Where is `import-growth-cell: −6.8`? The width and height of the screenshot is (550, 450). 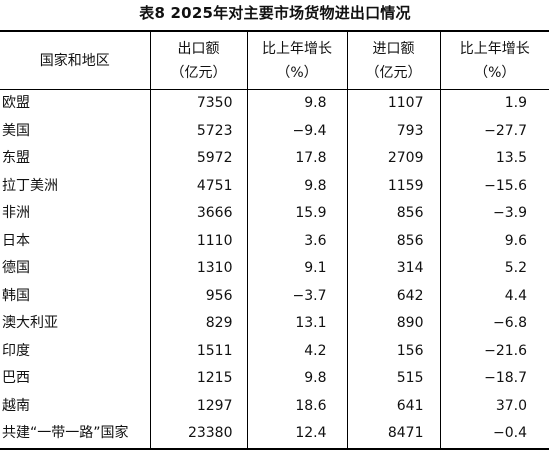 import-growth-cell: −6.8 is located at coordinates (494, 324).